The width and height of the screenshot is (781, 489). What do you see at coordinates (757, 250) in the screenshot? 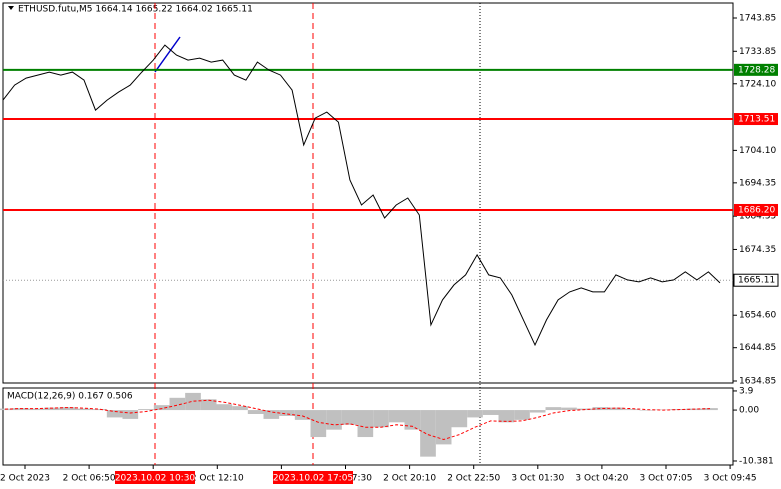
I see `y-tick-label: 1674.35` at bounding box center [757, 250].